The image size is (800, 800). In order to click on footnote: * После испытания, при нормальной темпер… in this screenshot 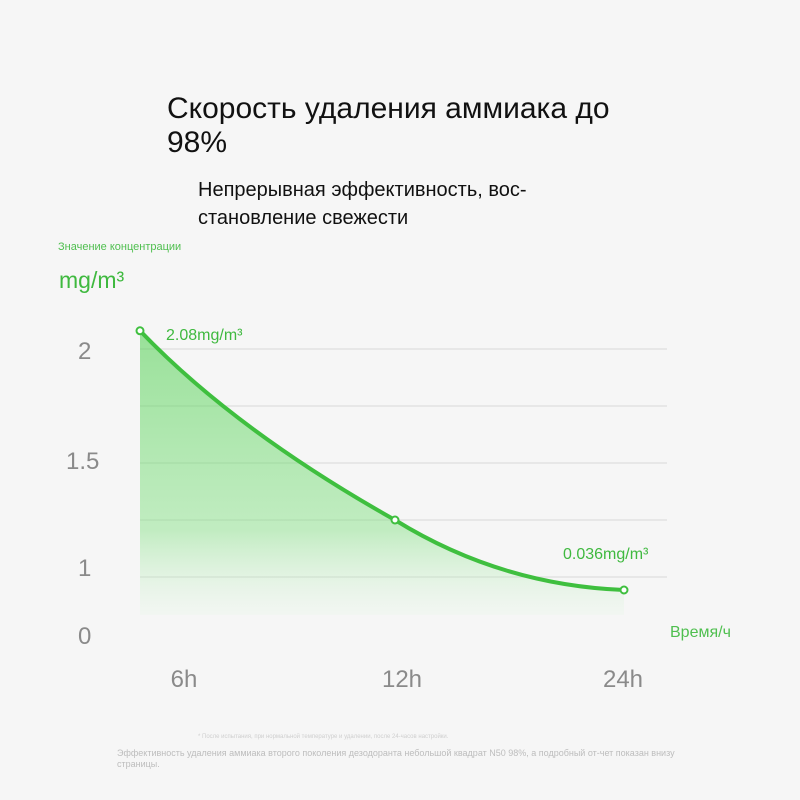, I will do `click(323, 737)`.